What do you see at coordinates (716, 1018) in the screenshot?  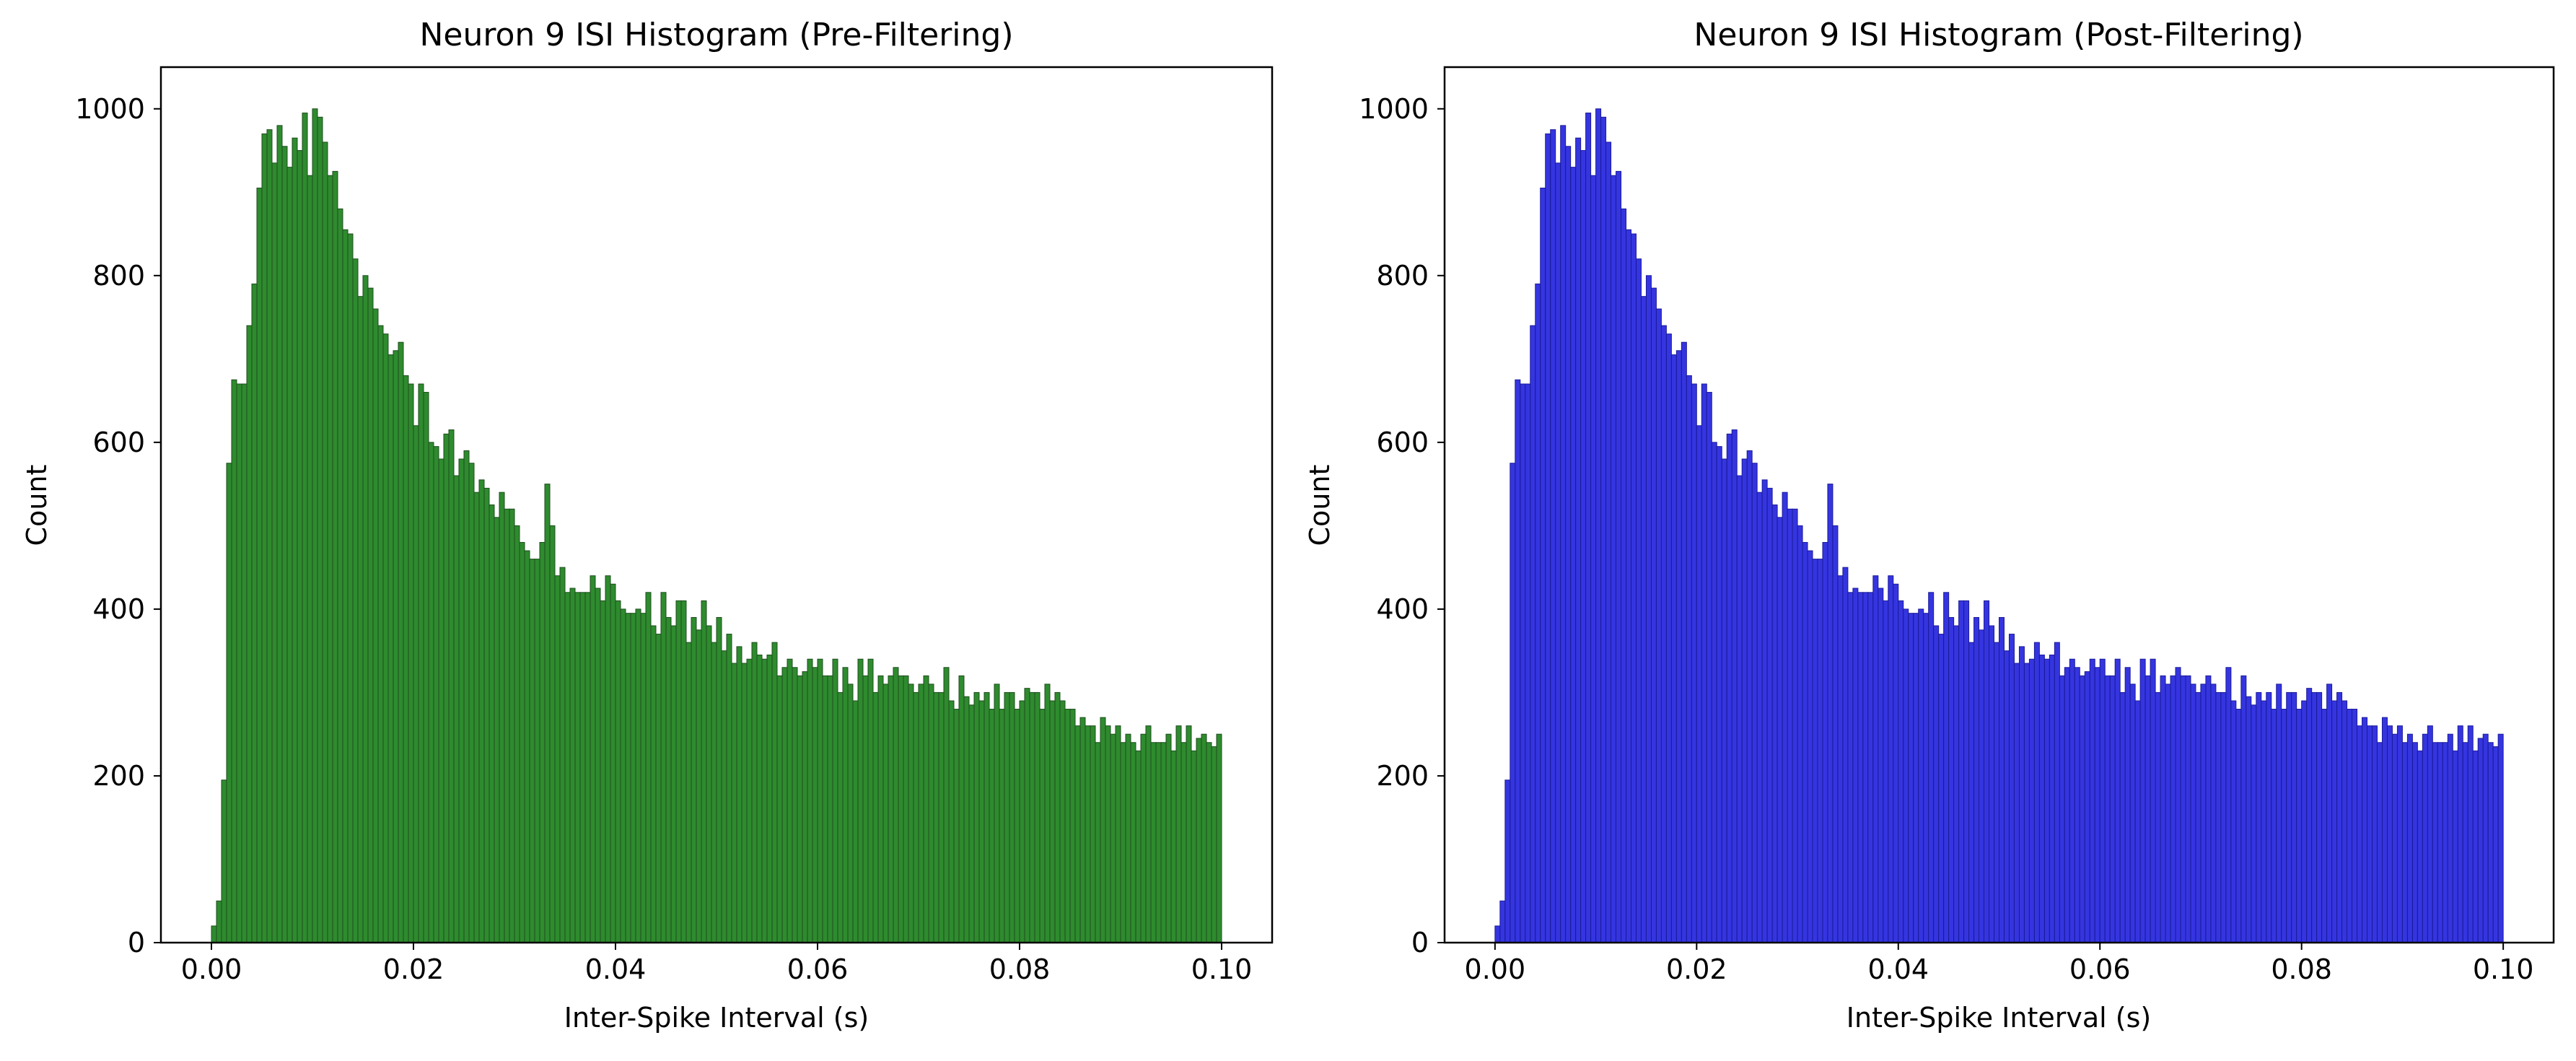 I see `x-axis-label: Inter-Spike Interval (s)` at bounding box center [716, 1018].